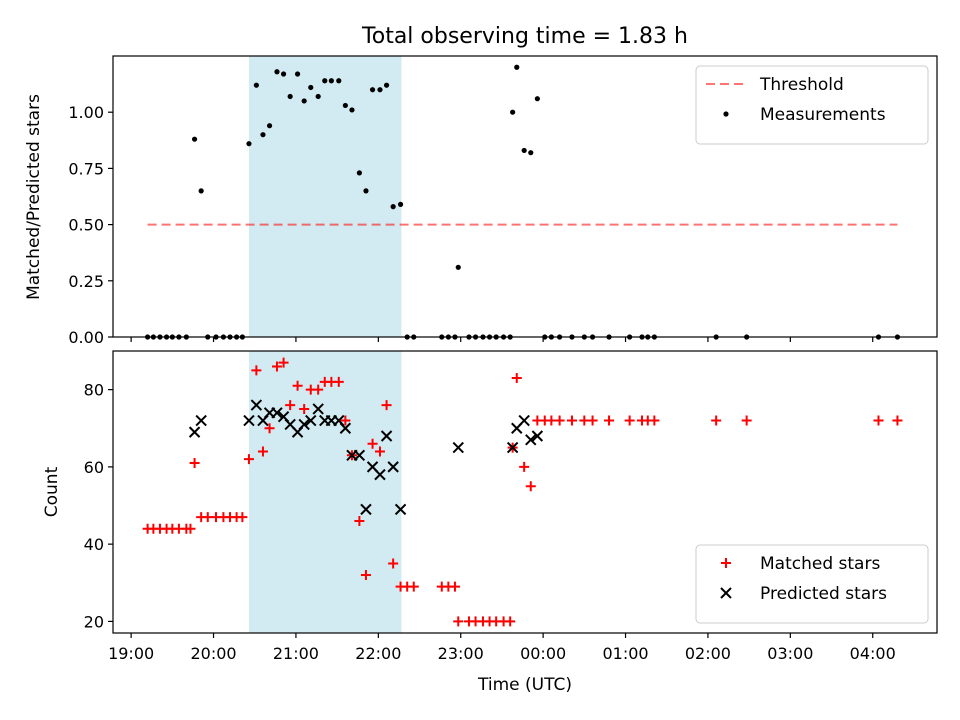 The width and height of the screenshot is (960, 720). I want to click on x-tick-label: 03:00, so click(790, 653).